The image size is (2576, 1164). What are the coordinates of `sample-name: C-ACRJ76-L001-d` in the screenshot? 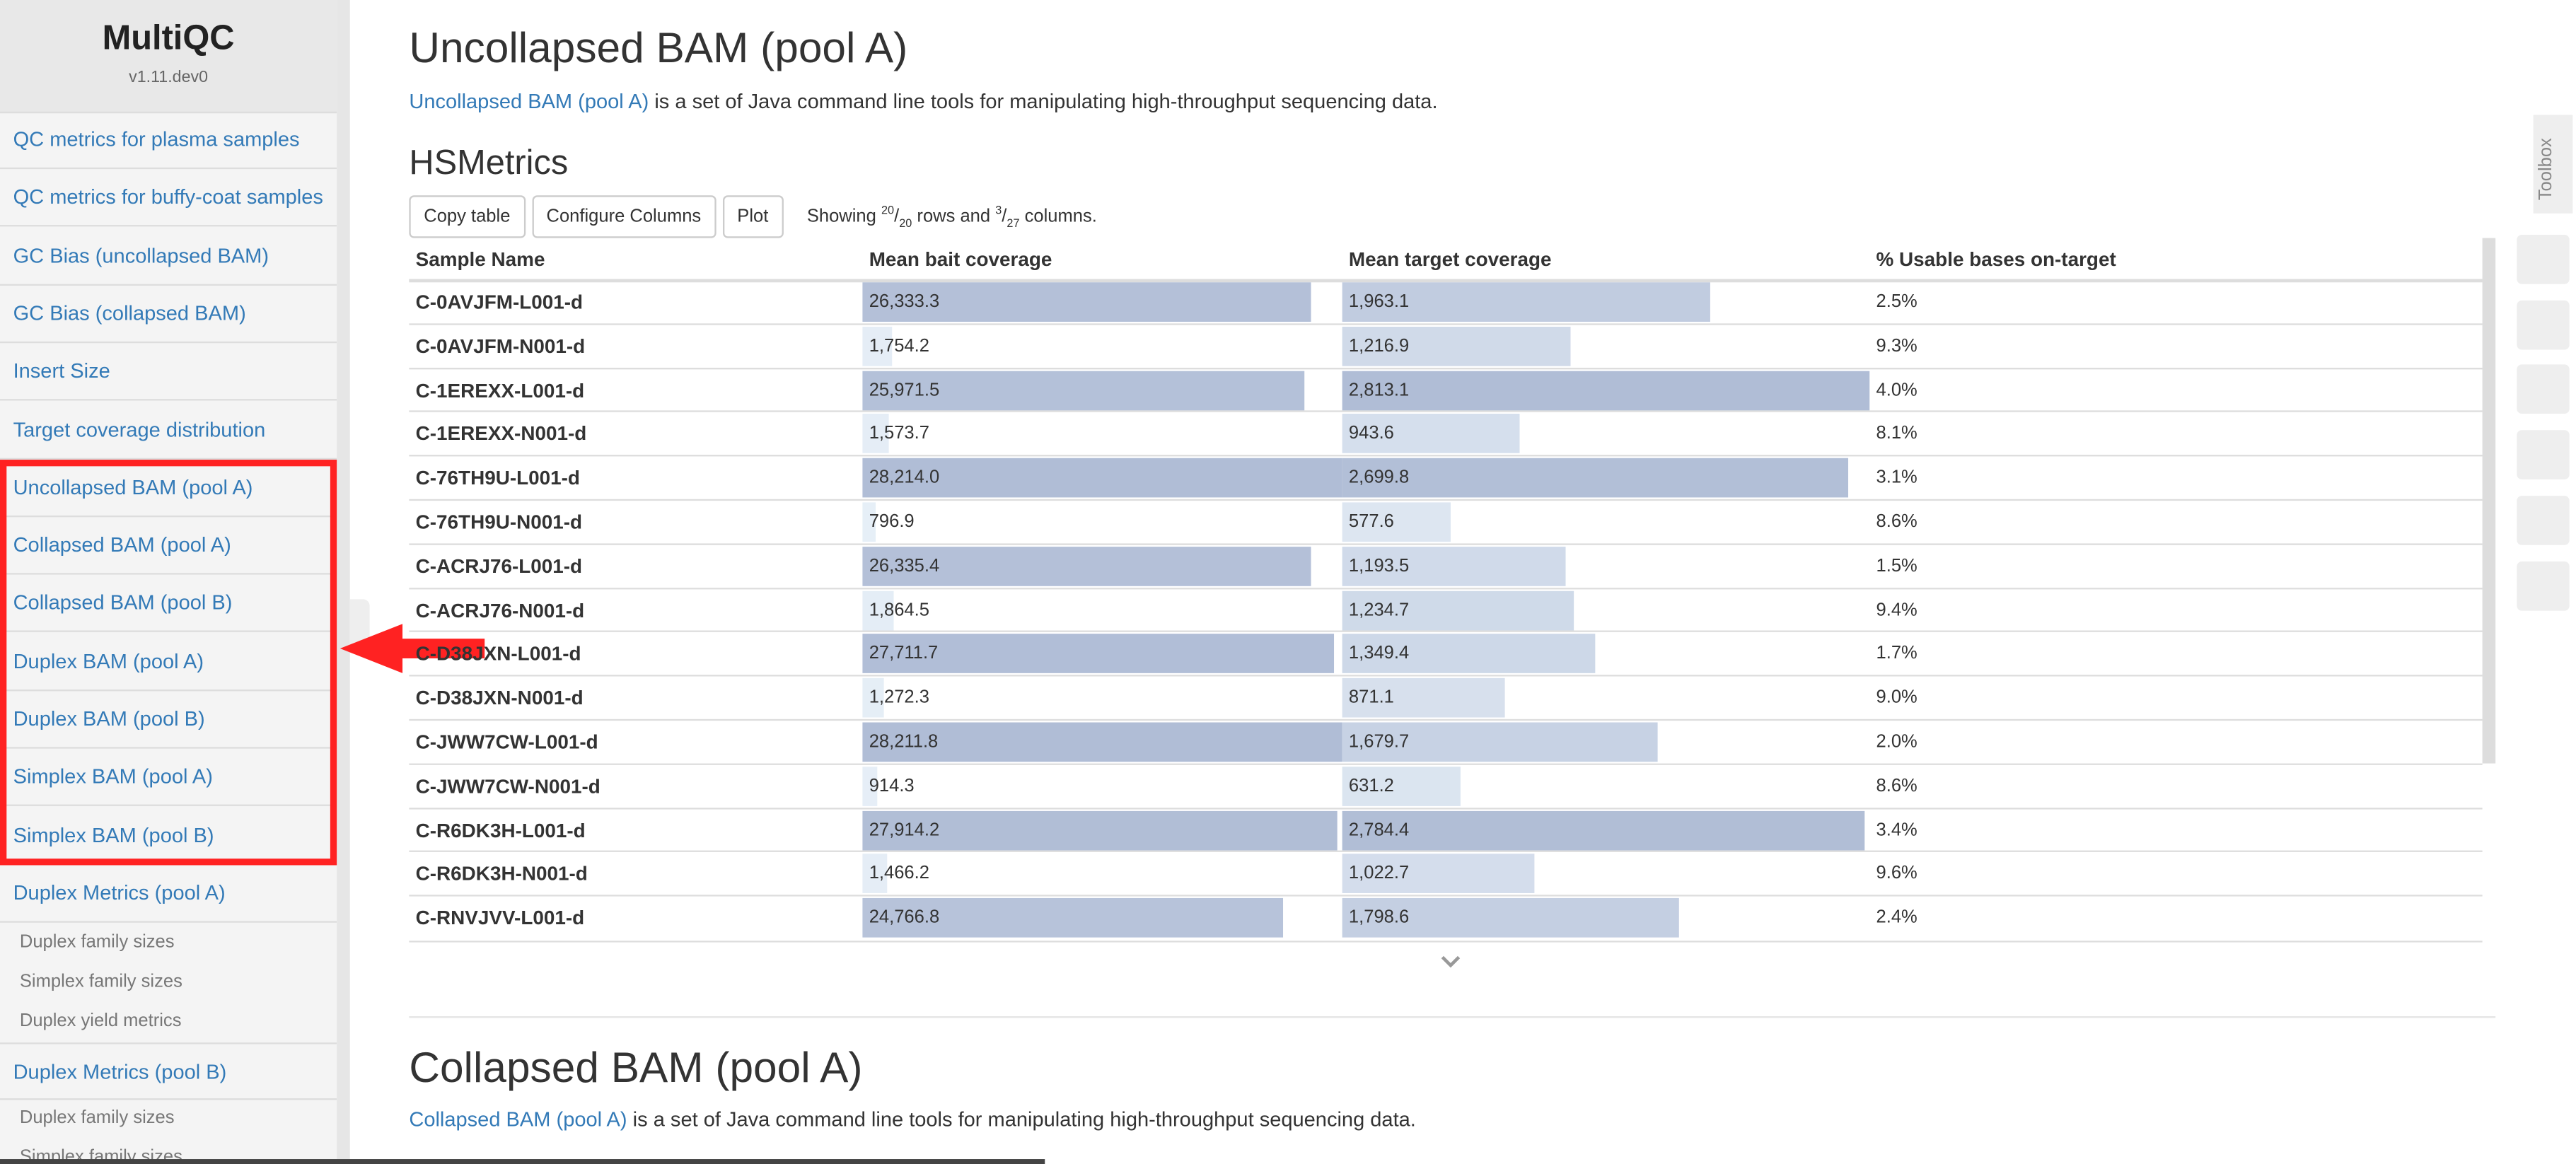 It's located at (499, 566).